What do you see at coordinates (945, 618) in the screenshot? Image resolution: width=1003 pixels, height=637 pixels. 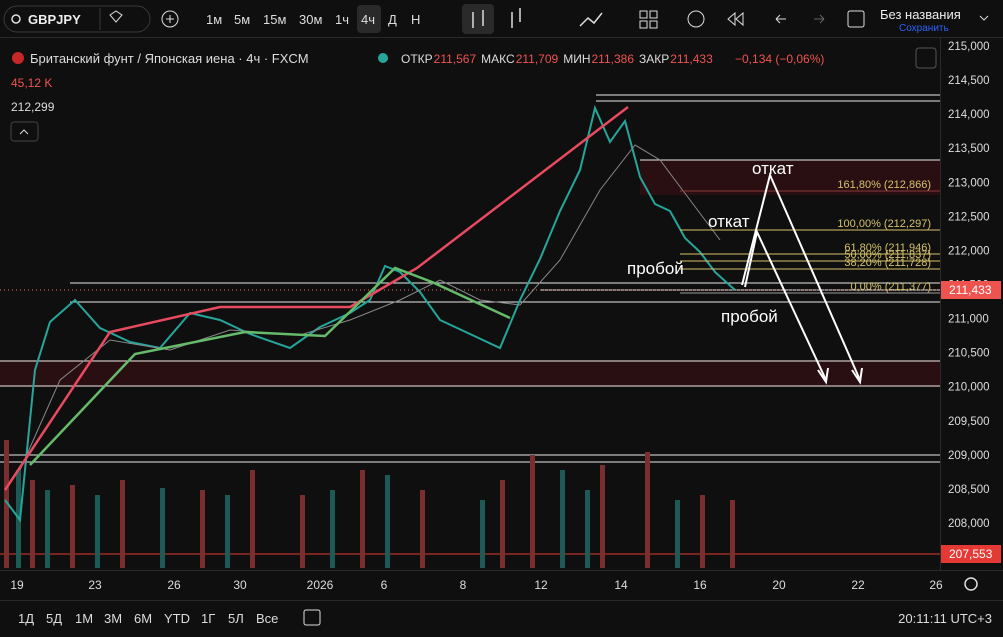 I see `clock: 20:11:11 UTC+3` at bounding box center [945, 618].